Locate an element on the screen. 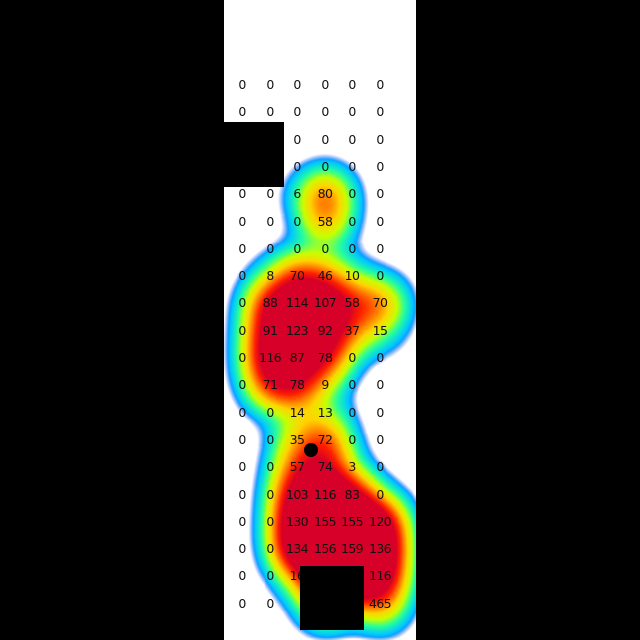 This screenshot has width=640, height=640. redaction-block-top is located at coordinates (254, 154).